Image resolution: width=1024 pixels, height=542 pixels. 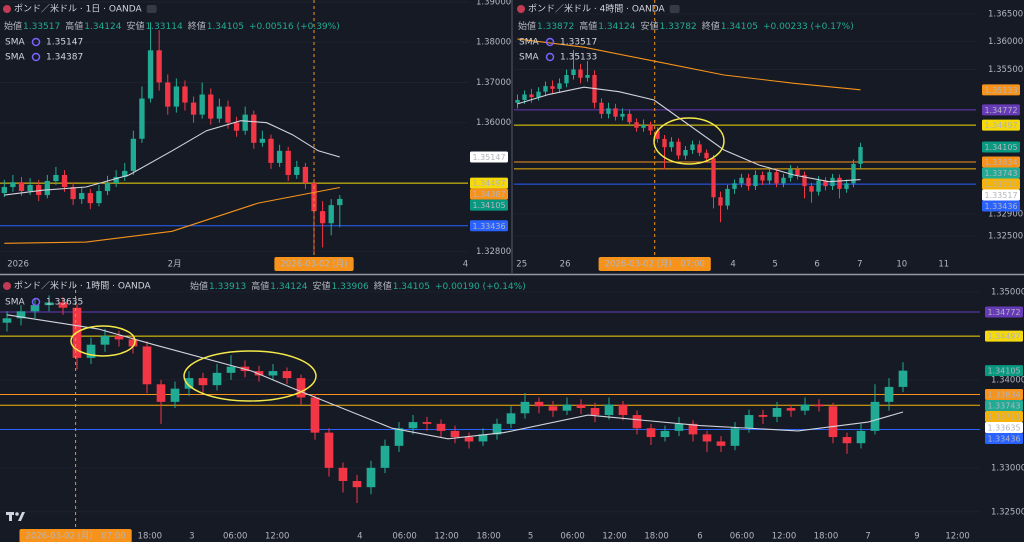 What do you see at coordinates (191, 537) in the screenshot?
I see `x-tick-label: 3` at bounding box center [191, 537].